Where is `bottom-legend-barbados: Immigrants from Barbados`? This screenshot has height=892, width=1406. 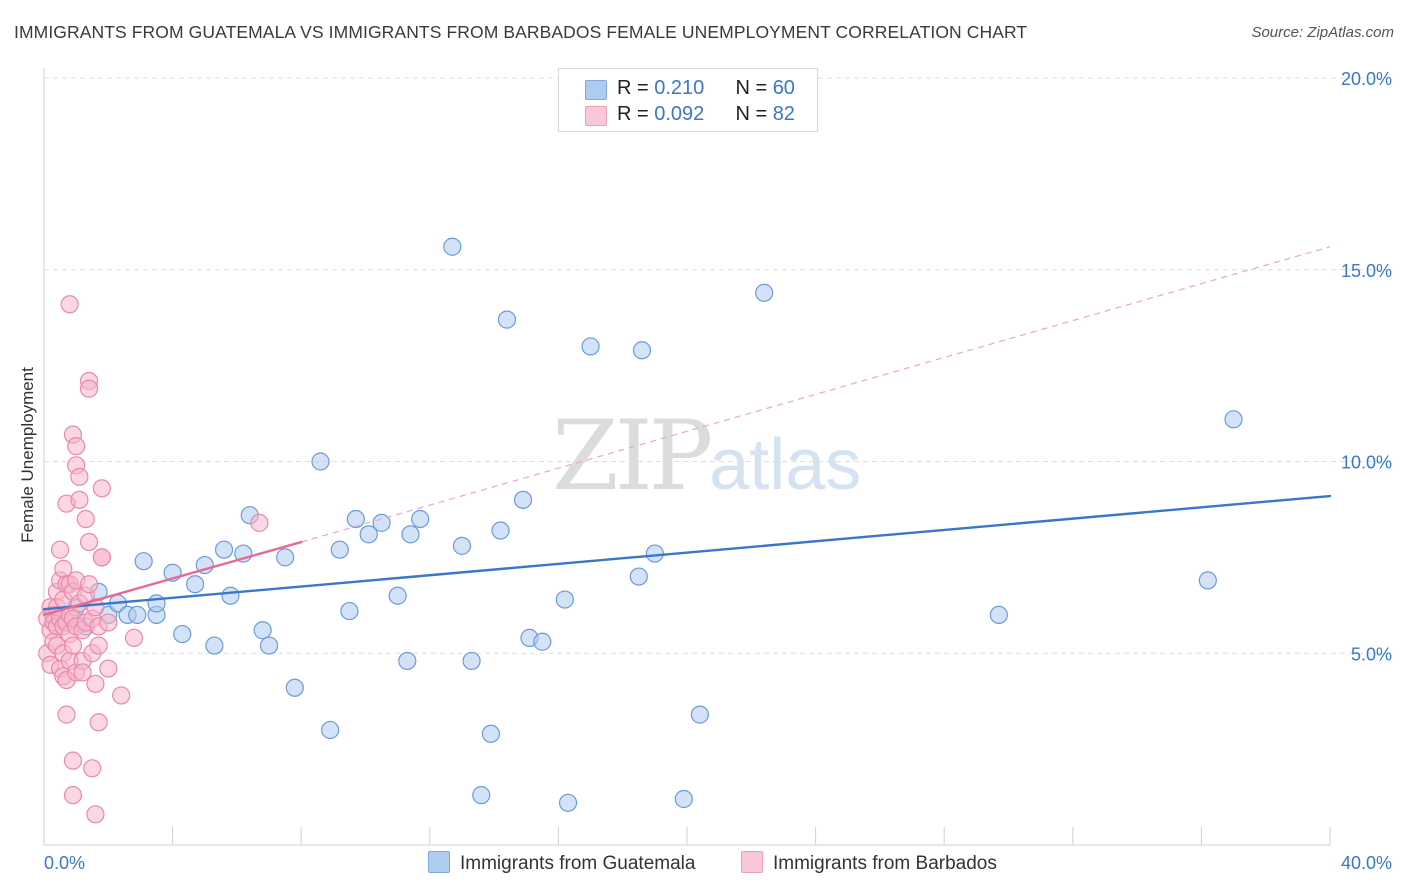
bottom-legend-barbados: Immigrants from Barbados is located at coordinates (869, 863).